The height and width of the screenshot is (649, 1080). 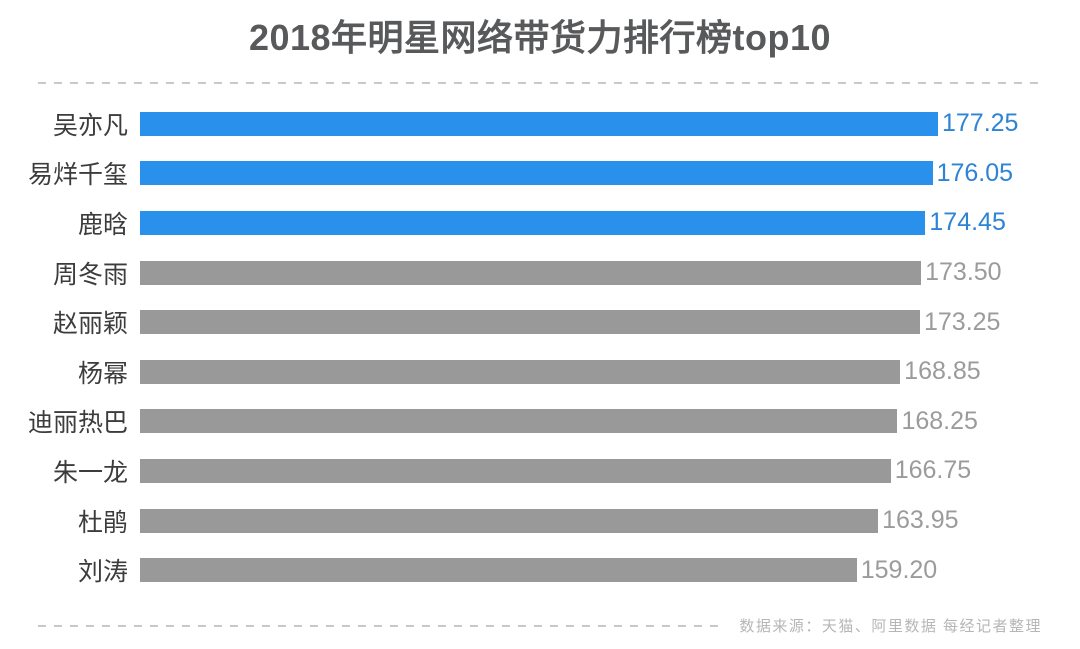 What do you see at coordinates (77, 175) in the screenshot?
I see `category-label: 易烊千玺` at bounding box center [77, 175].